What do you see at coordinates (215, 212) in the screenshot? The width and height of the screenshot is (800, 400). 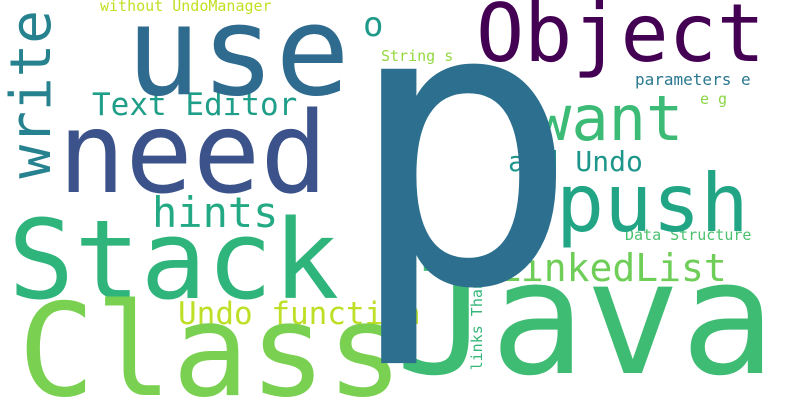 I see `word-hints: hints` at bounding box center [215, 212].